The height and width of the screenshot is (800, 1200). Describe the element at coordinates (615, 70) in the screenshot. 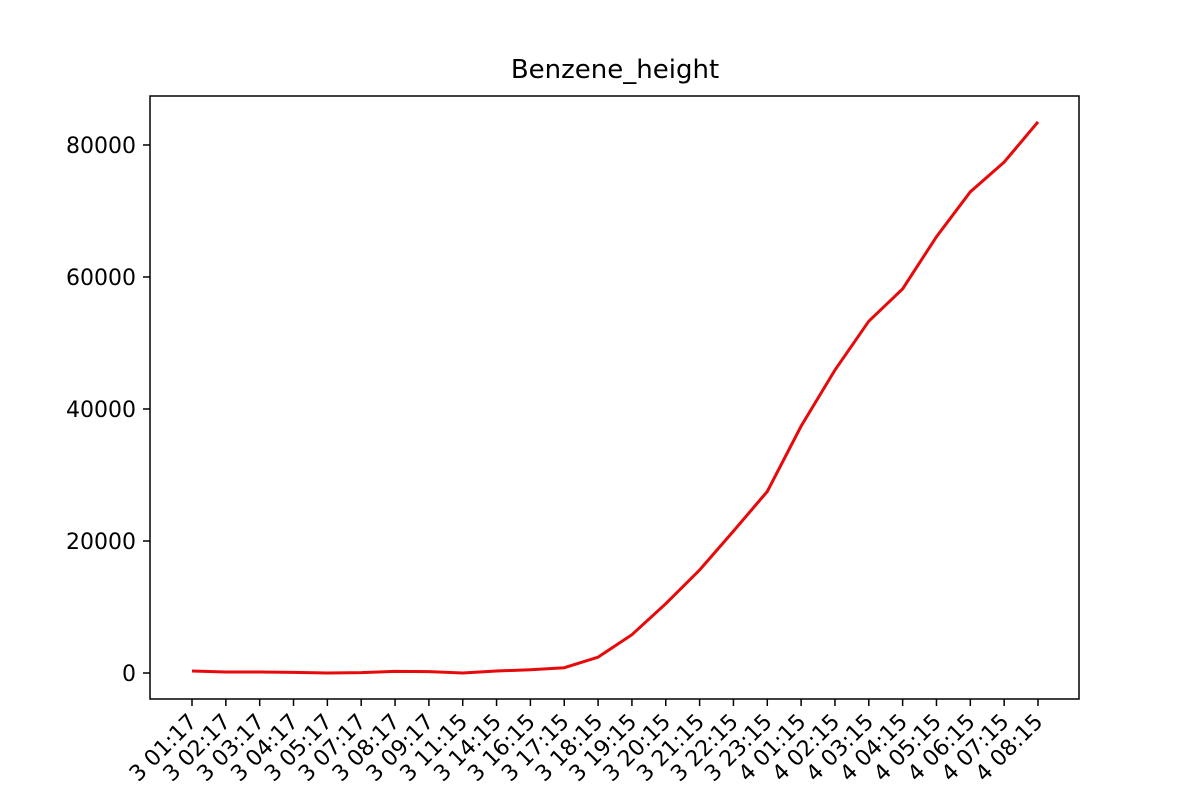

I see `chart-title: Benzene_height` at that location.